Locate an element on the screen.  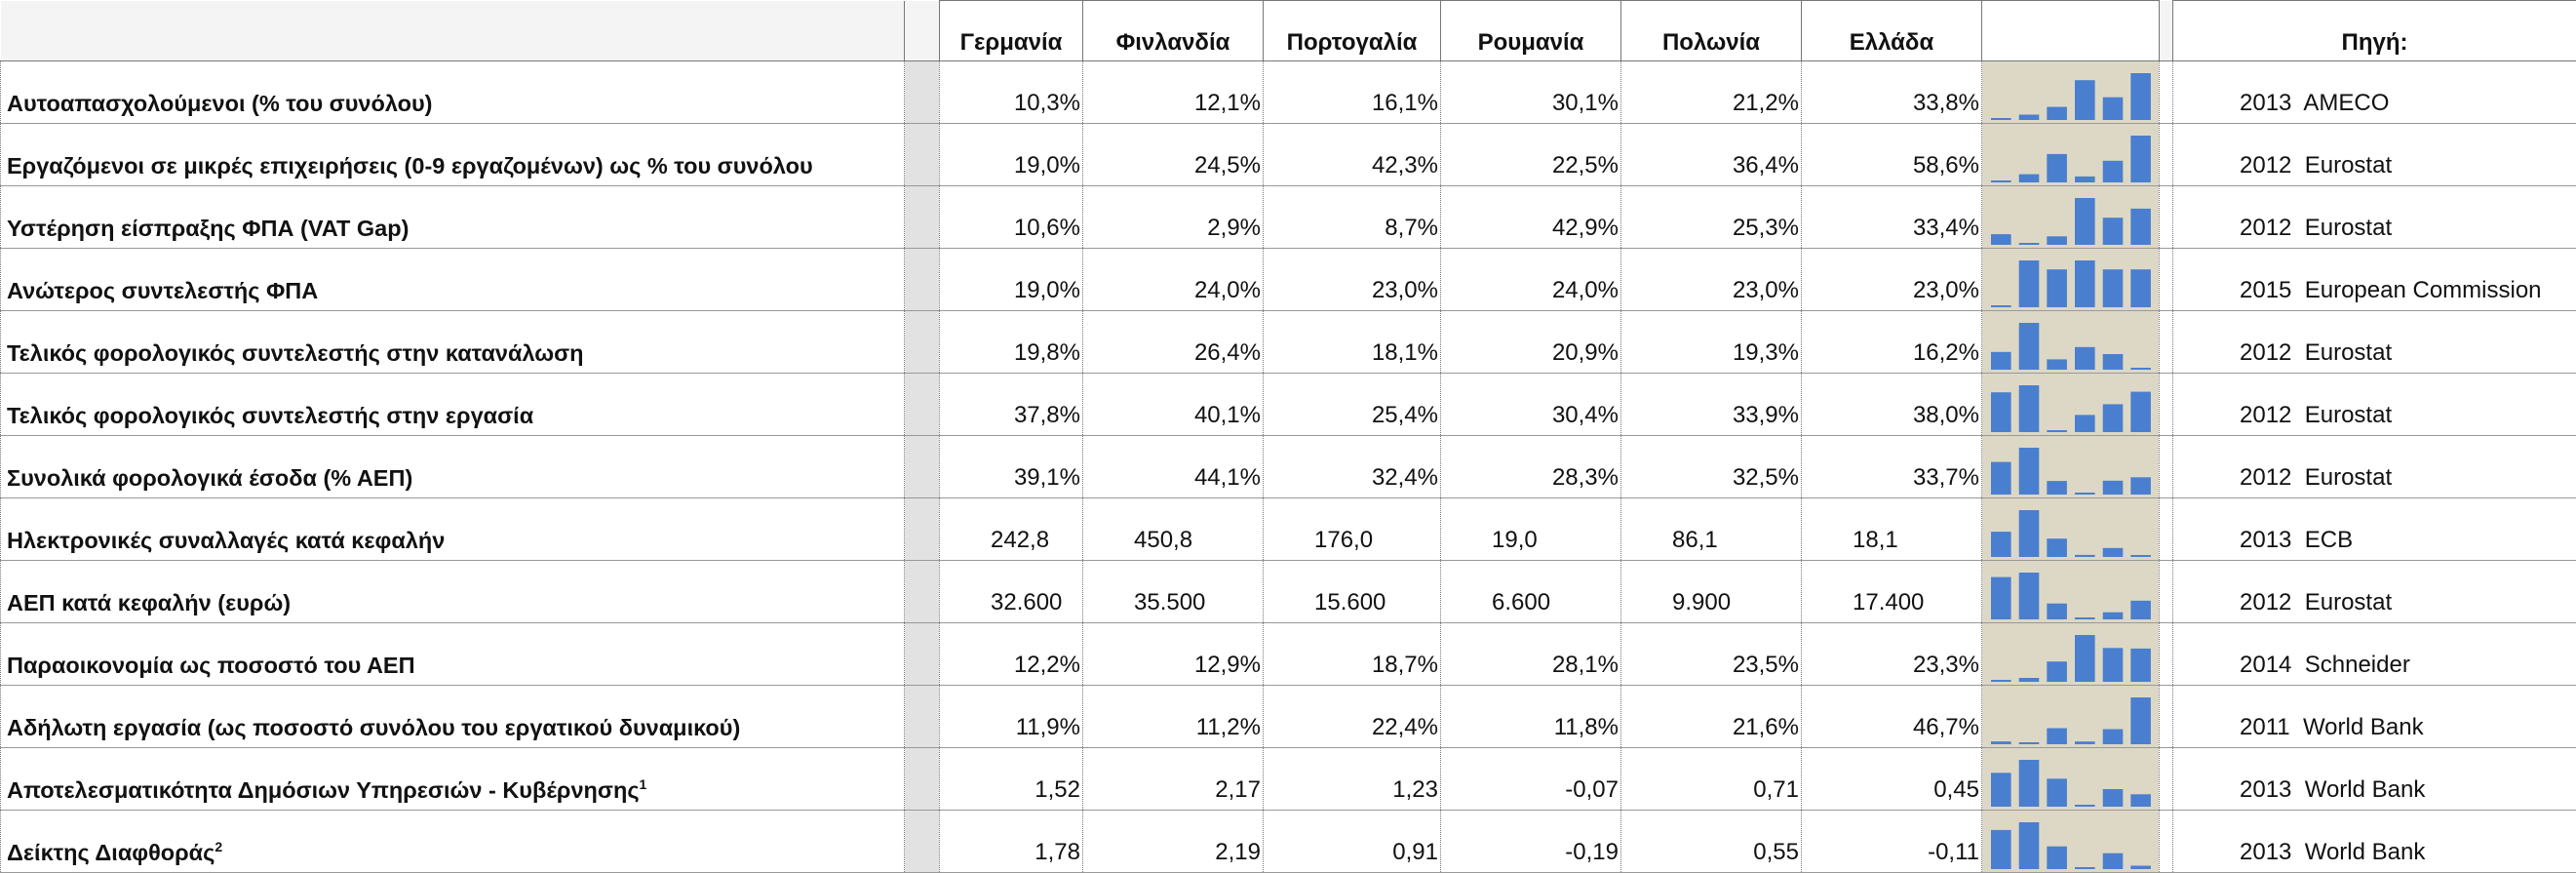
value-cell-portugal: 1,23 is located at coordinates (1352, 779).